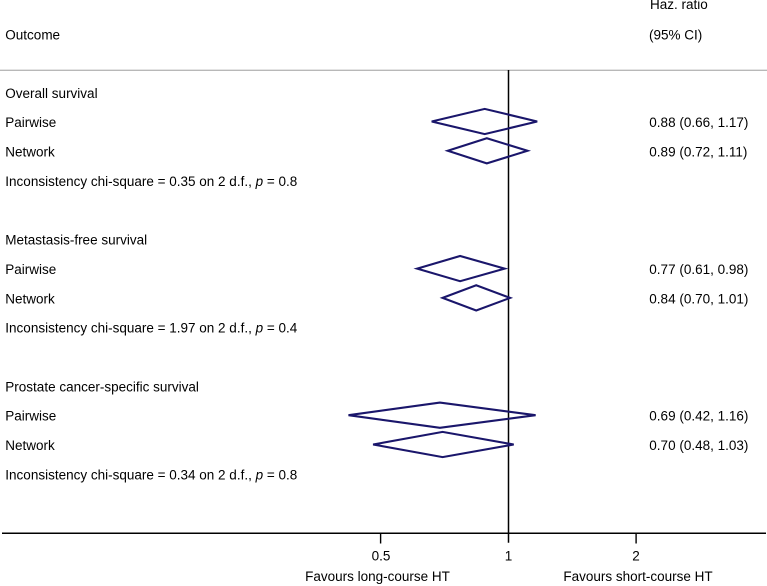 The width and height of the screenshot is (767, 586). What do you see at coordinates (102, 386) in the screenshot?
I see `svg-text:Prostate cancer-specific survi: Prostate cancer-specific survival` at bounding box center [102, 386].